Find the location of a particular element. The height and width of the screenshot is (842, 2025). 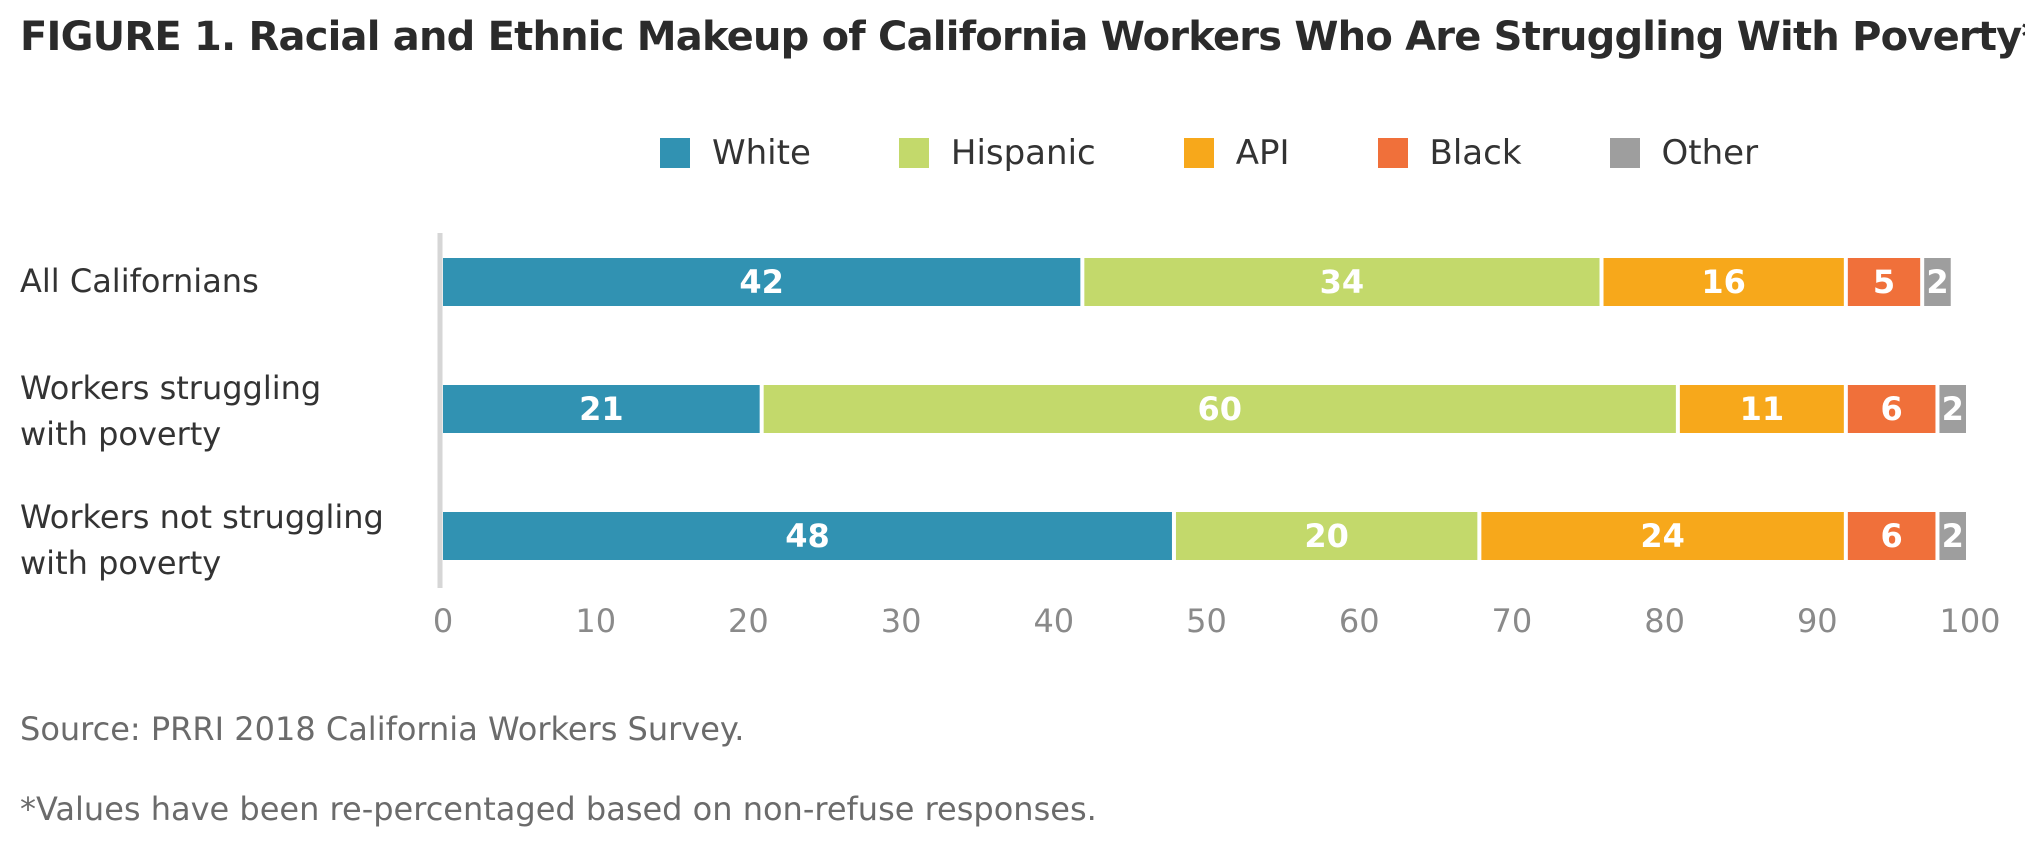

data-label: 48 is located at coordinates (807, 536).